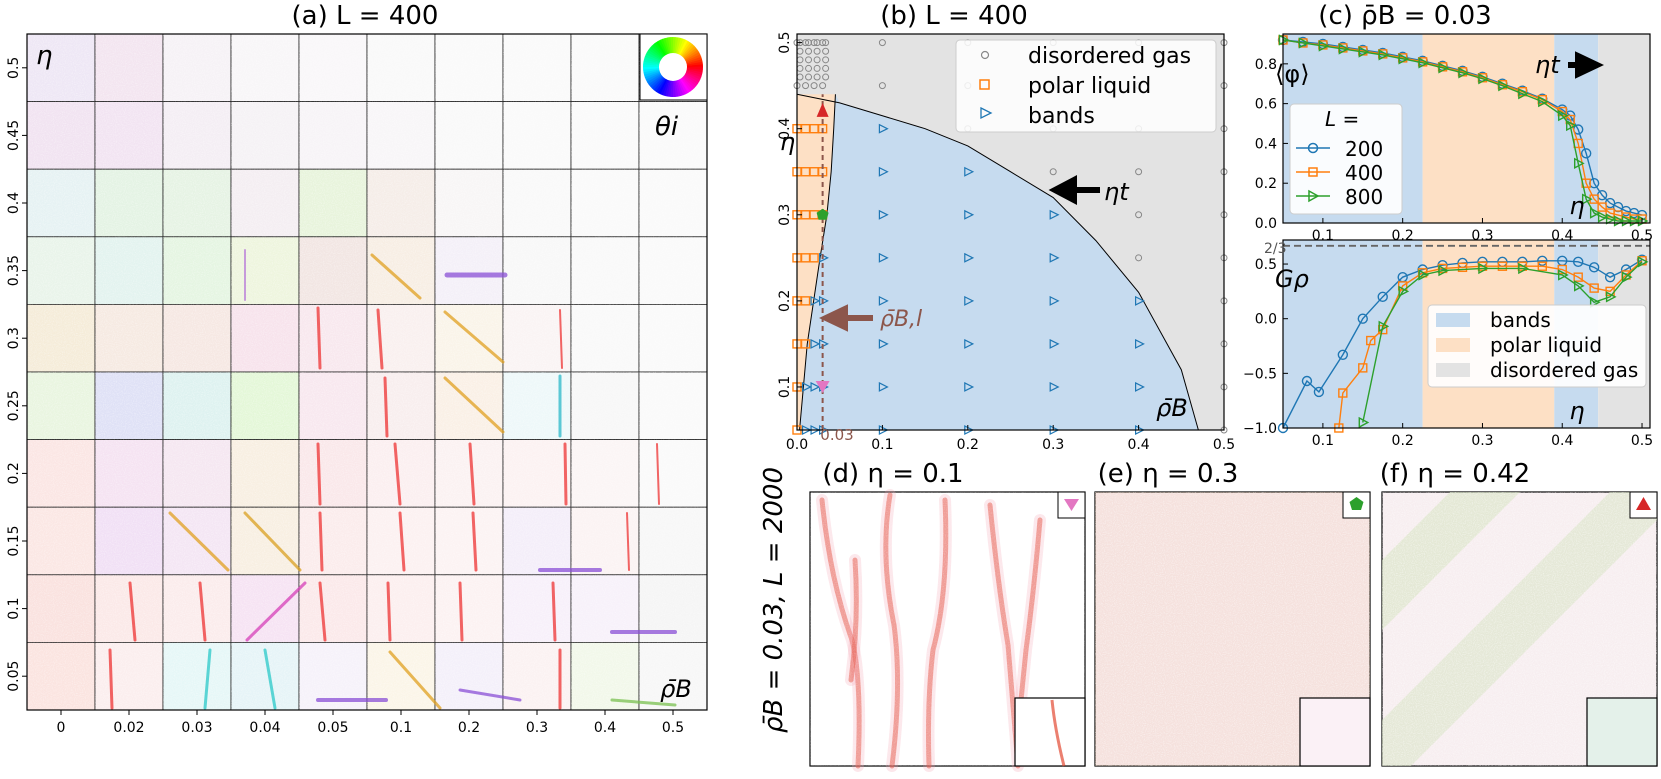 The height and width of the screenshot is (779, 1661). What do you see at coordinates (1275, 249) in the screenshot?
I see `two-thirds-label: 2/3` at bounding box center [1275, 249].